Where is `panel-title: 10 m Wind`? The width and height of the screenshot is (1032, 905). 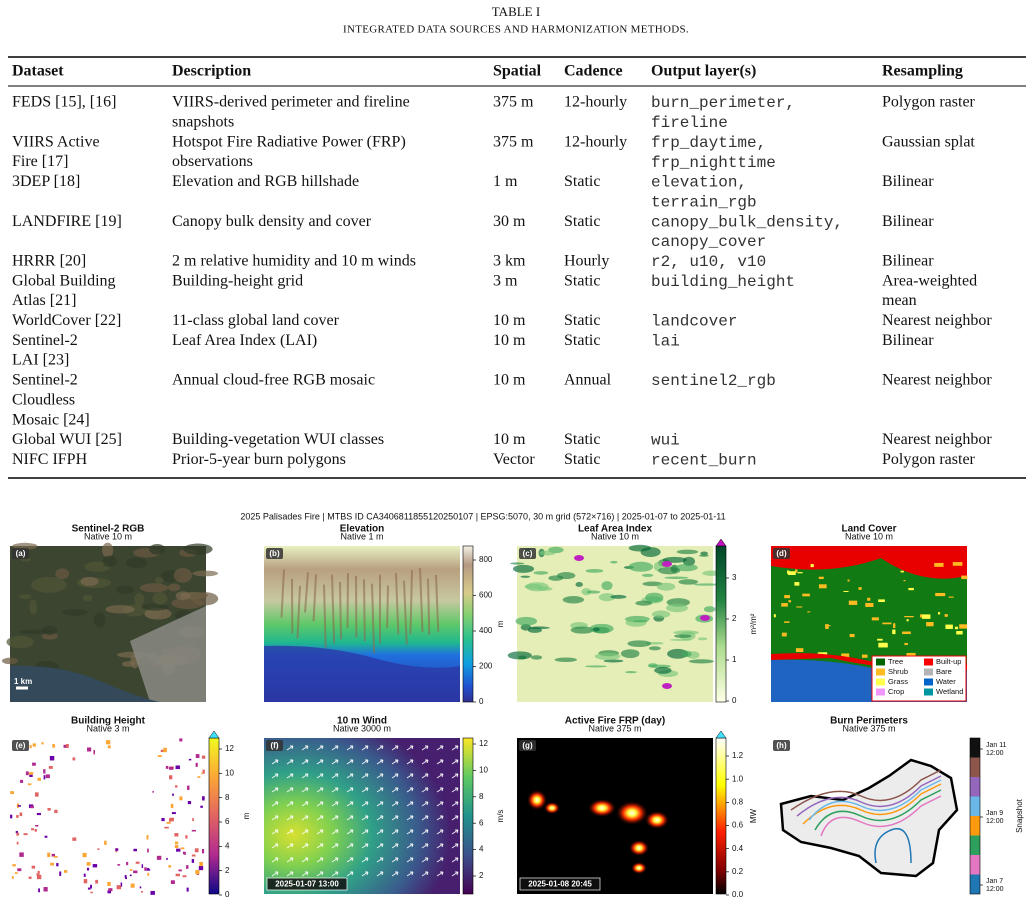
panel-title: 10 m Wind is located at coordinates (362, 721).